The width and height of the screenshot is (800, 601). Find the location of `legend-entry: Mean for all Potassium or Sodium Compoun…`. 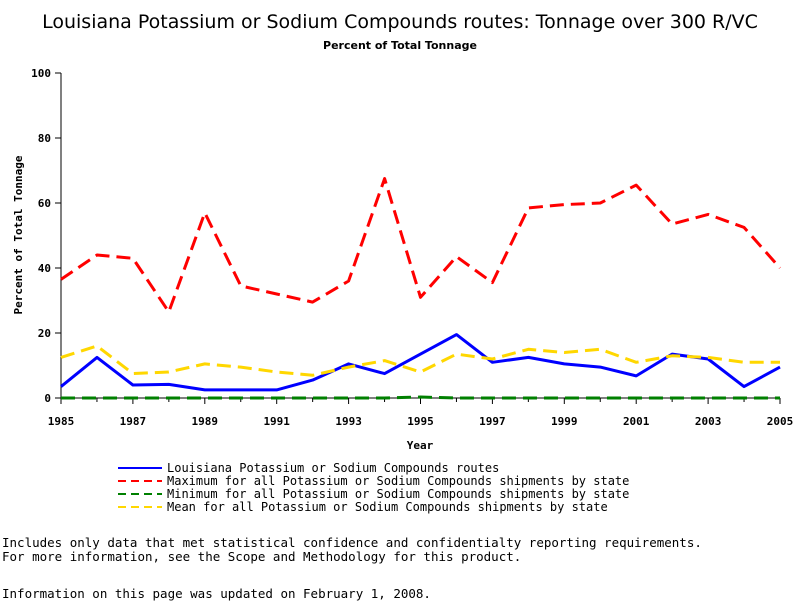

legend-entry: Mean for all Potassium or Sodium Compoun… is located at coordinates (387, 507).